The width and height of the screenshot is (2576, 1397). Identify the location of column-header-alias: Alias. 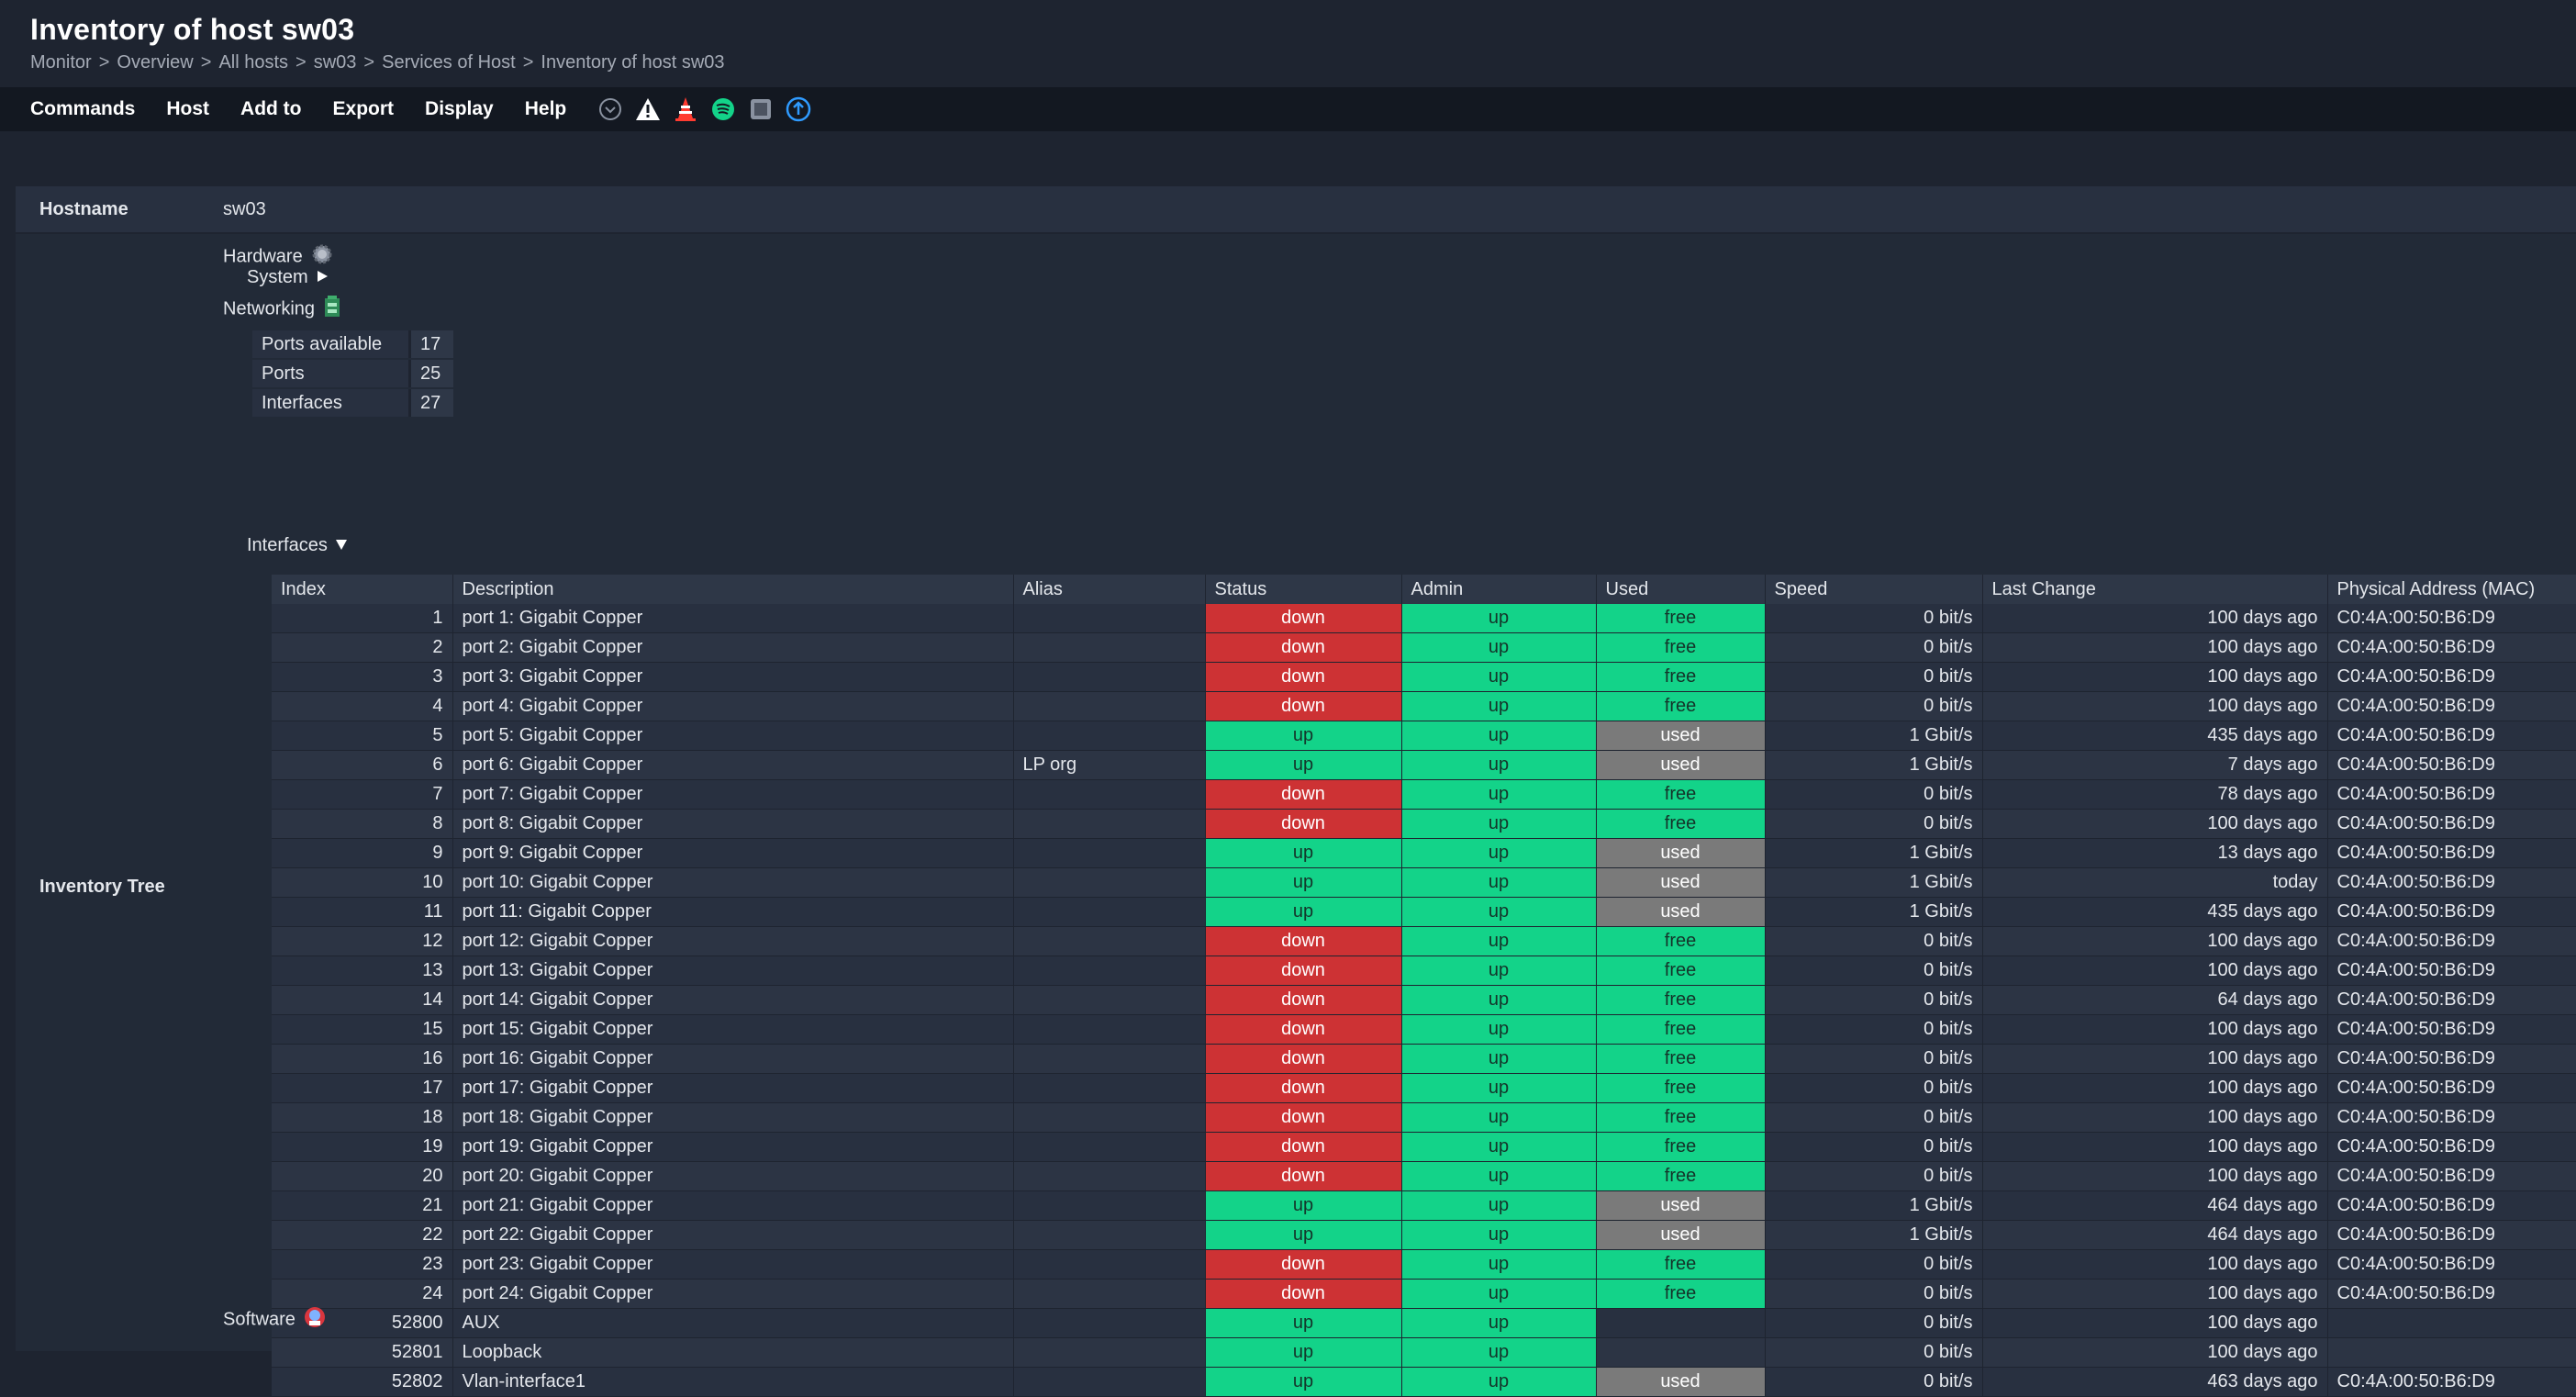
(1110, 589).